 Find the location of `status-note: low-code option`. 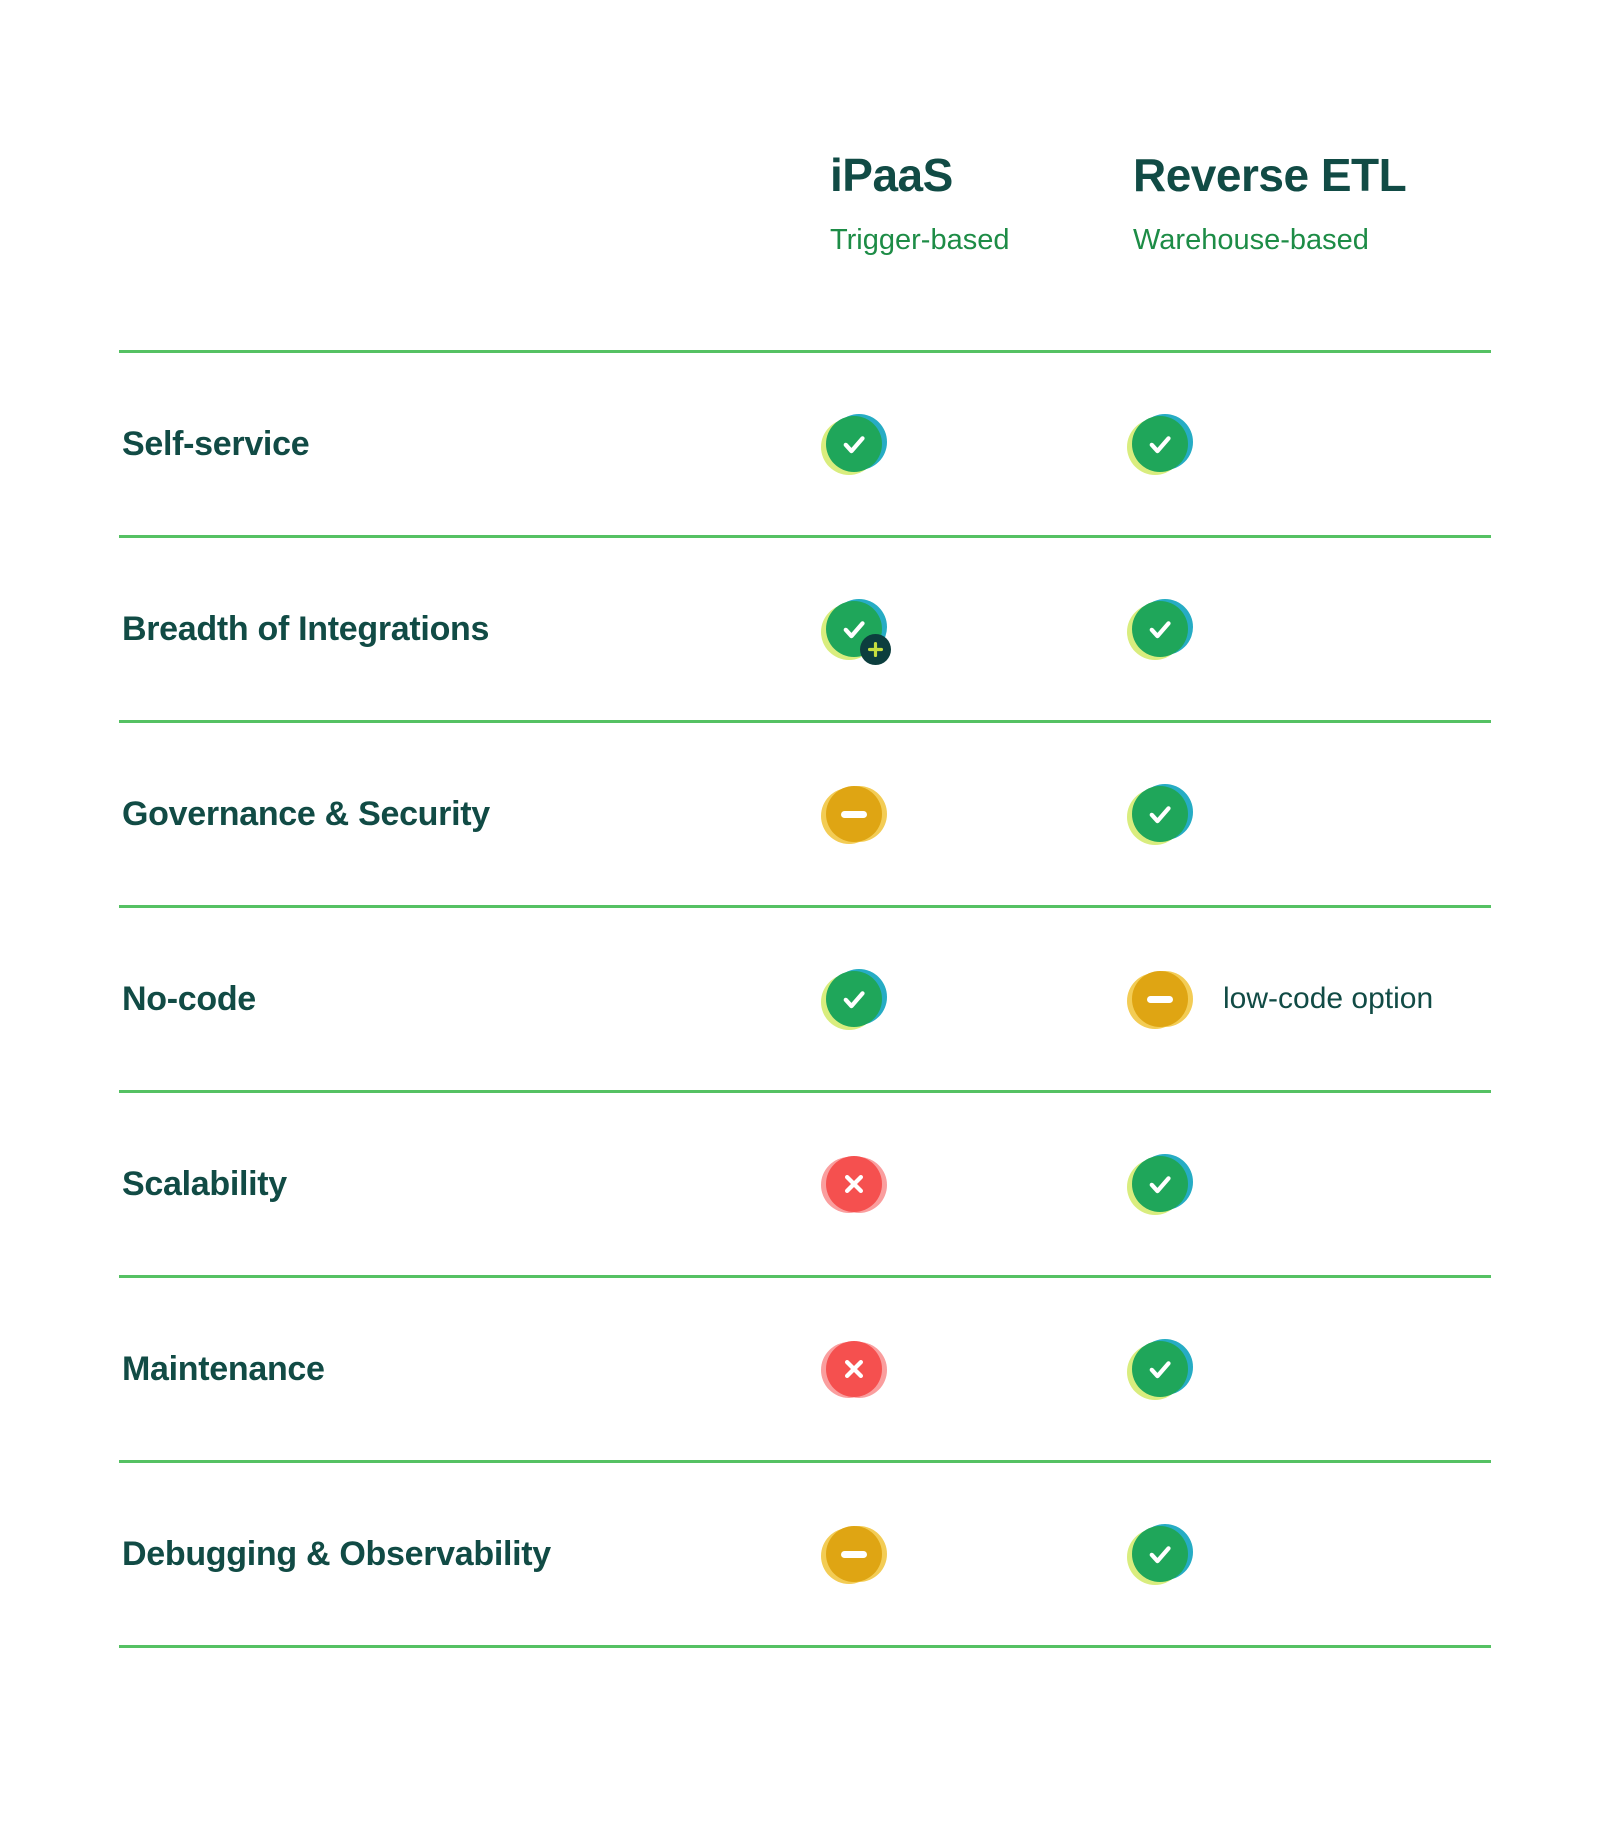

status-note: low-code option is located at coordinates (1328, 998).